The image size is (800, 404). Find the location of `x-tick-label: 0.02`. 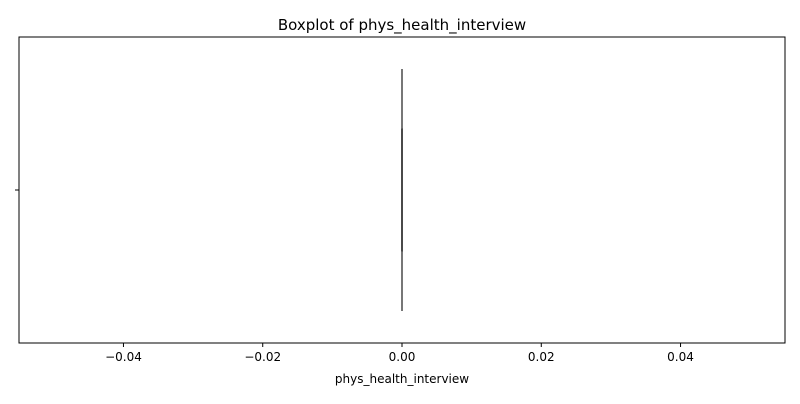

x-tick-label: 0.02 is located at coordinates (541, 357).